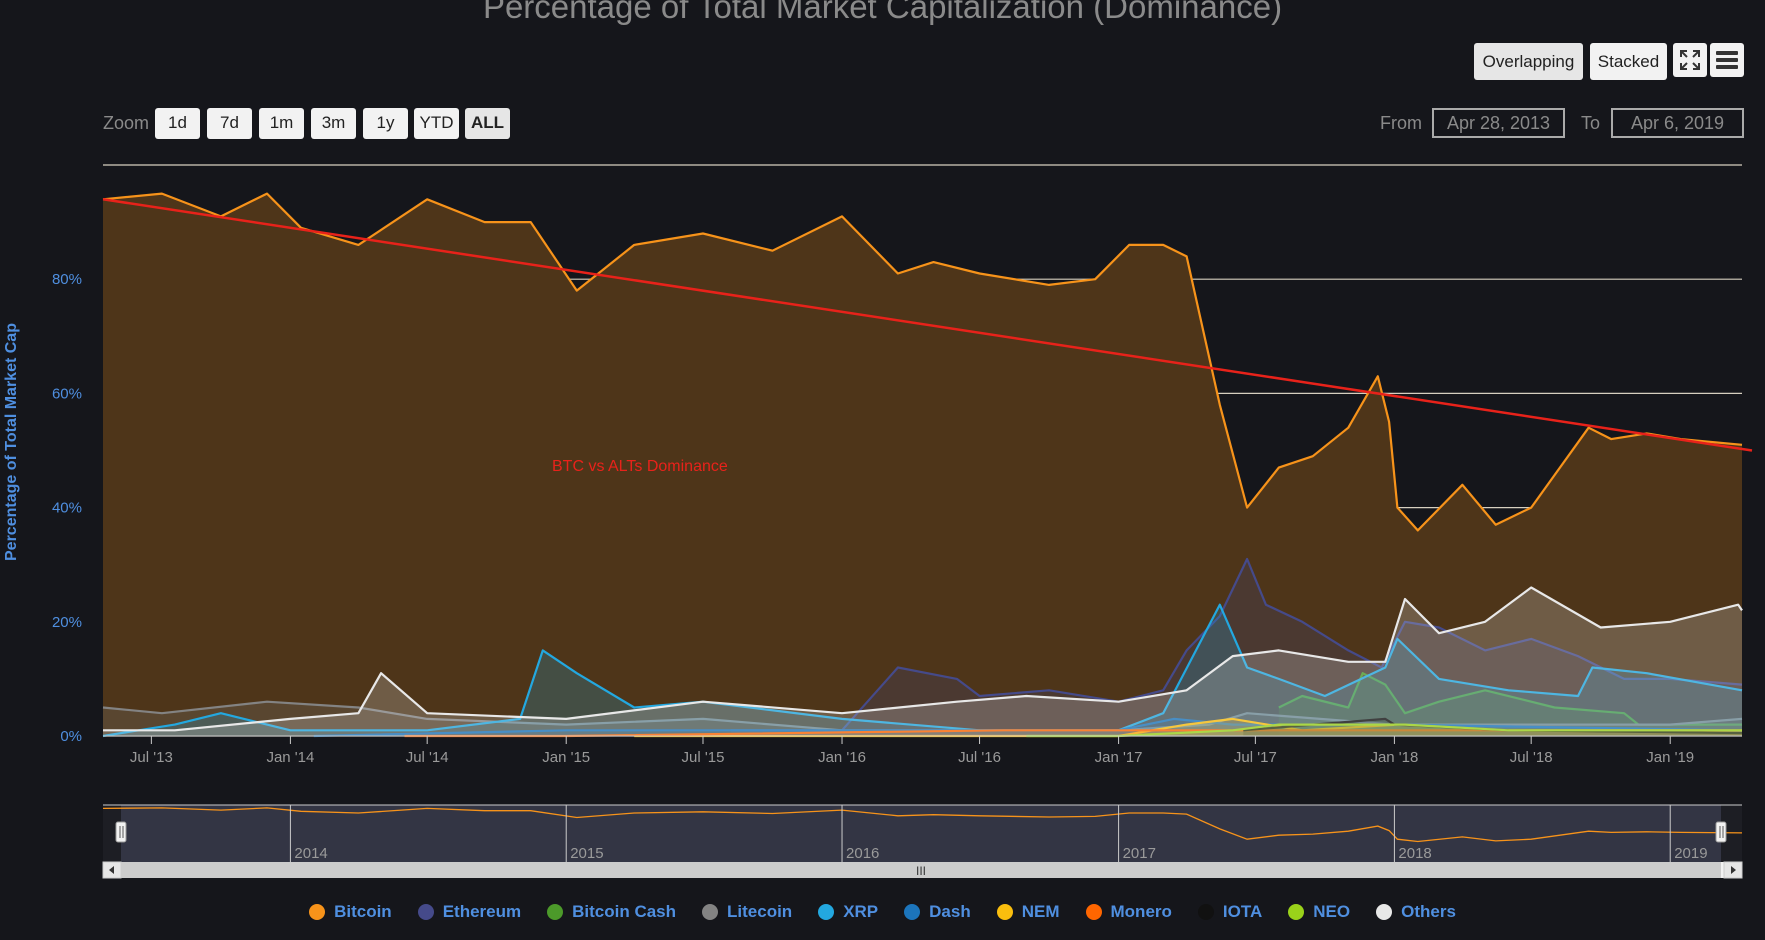 Image resolution: width=1765 pixels, height=940 pixels. What do you see at coordinates (1028, 912) in the screenshot?
I see `legend-item-nem: NEM` at bounding box center [1028, 912].